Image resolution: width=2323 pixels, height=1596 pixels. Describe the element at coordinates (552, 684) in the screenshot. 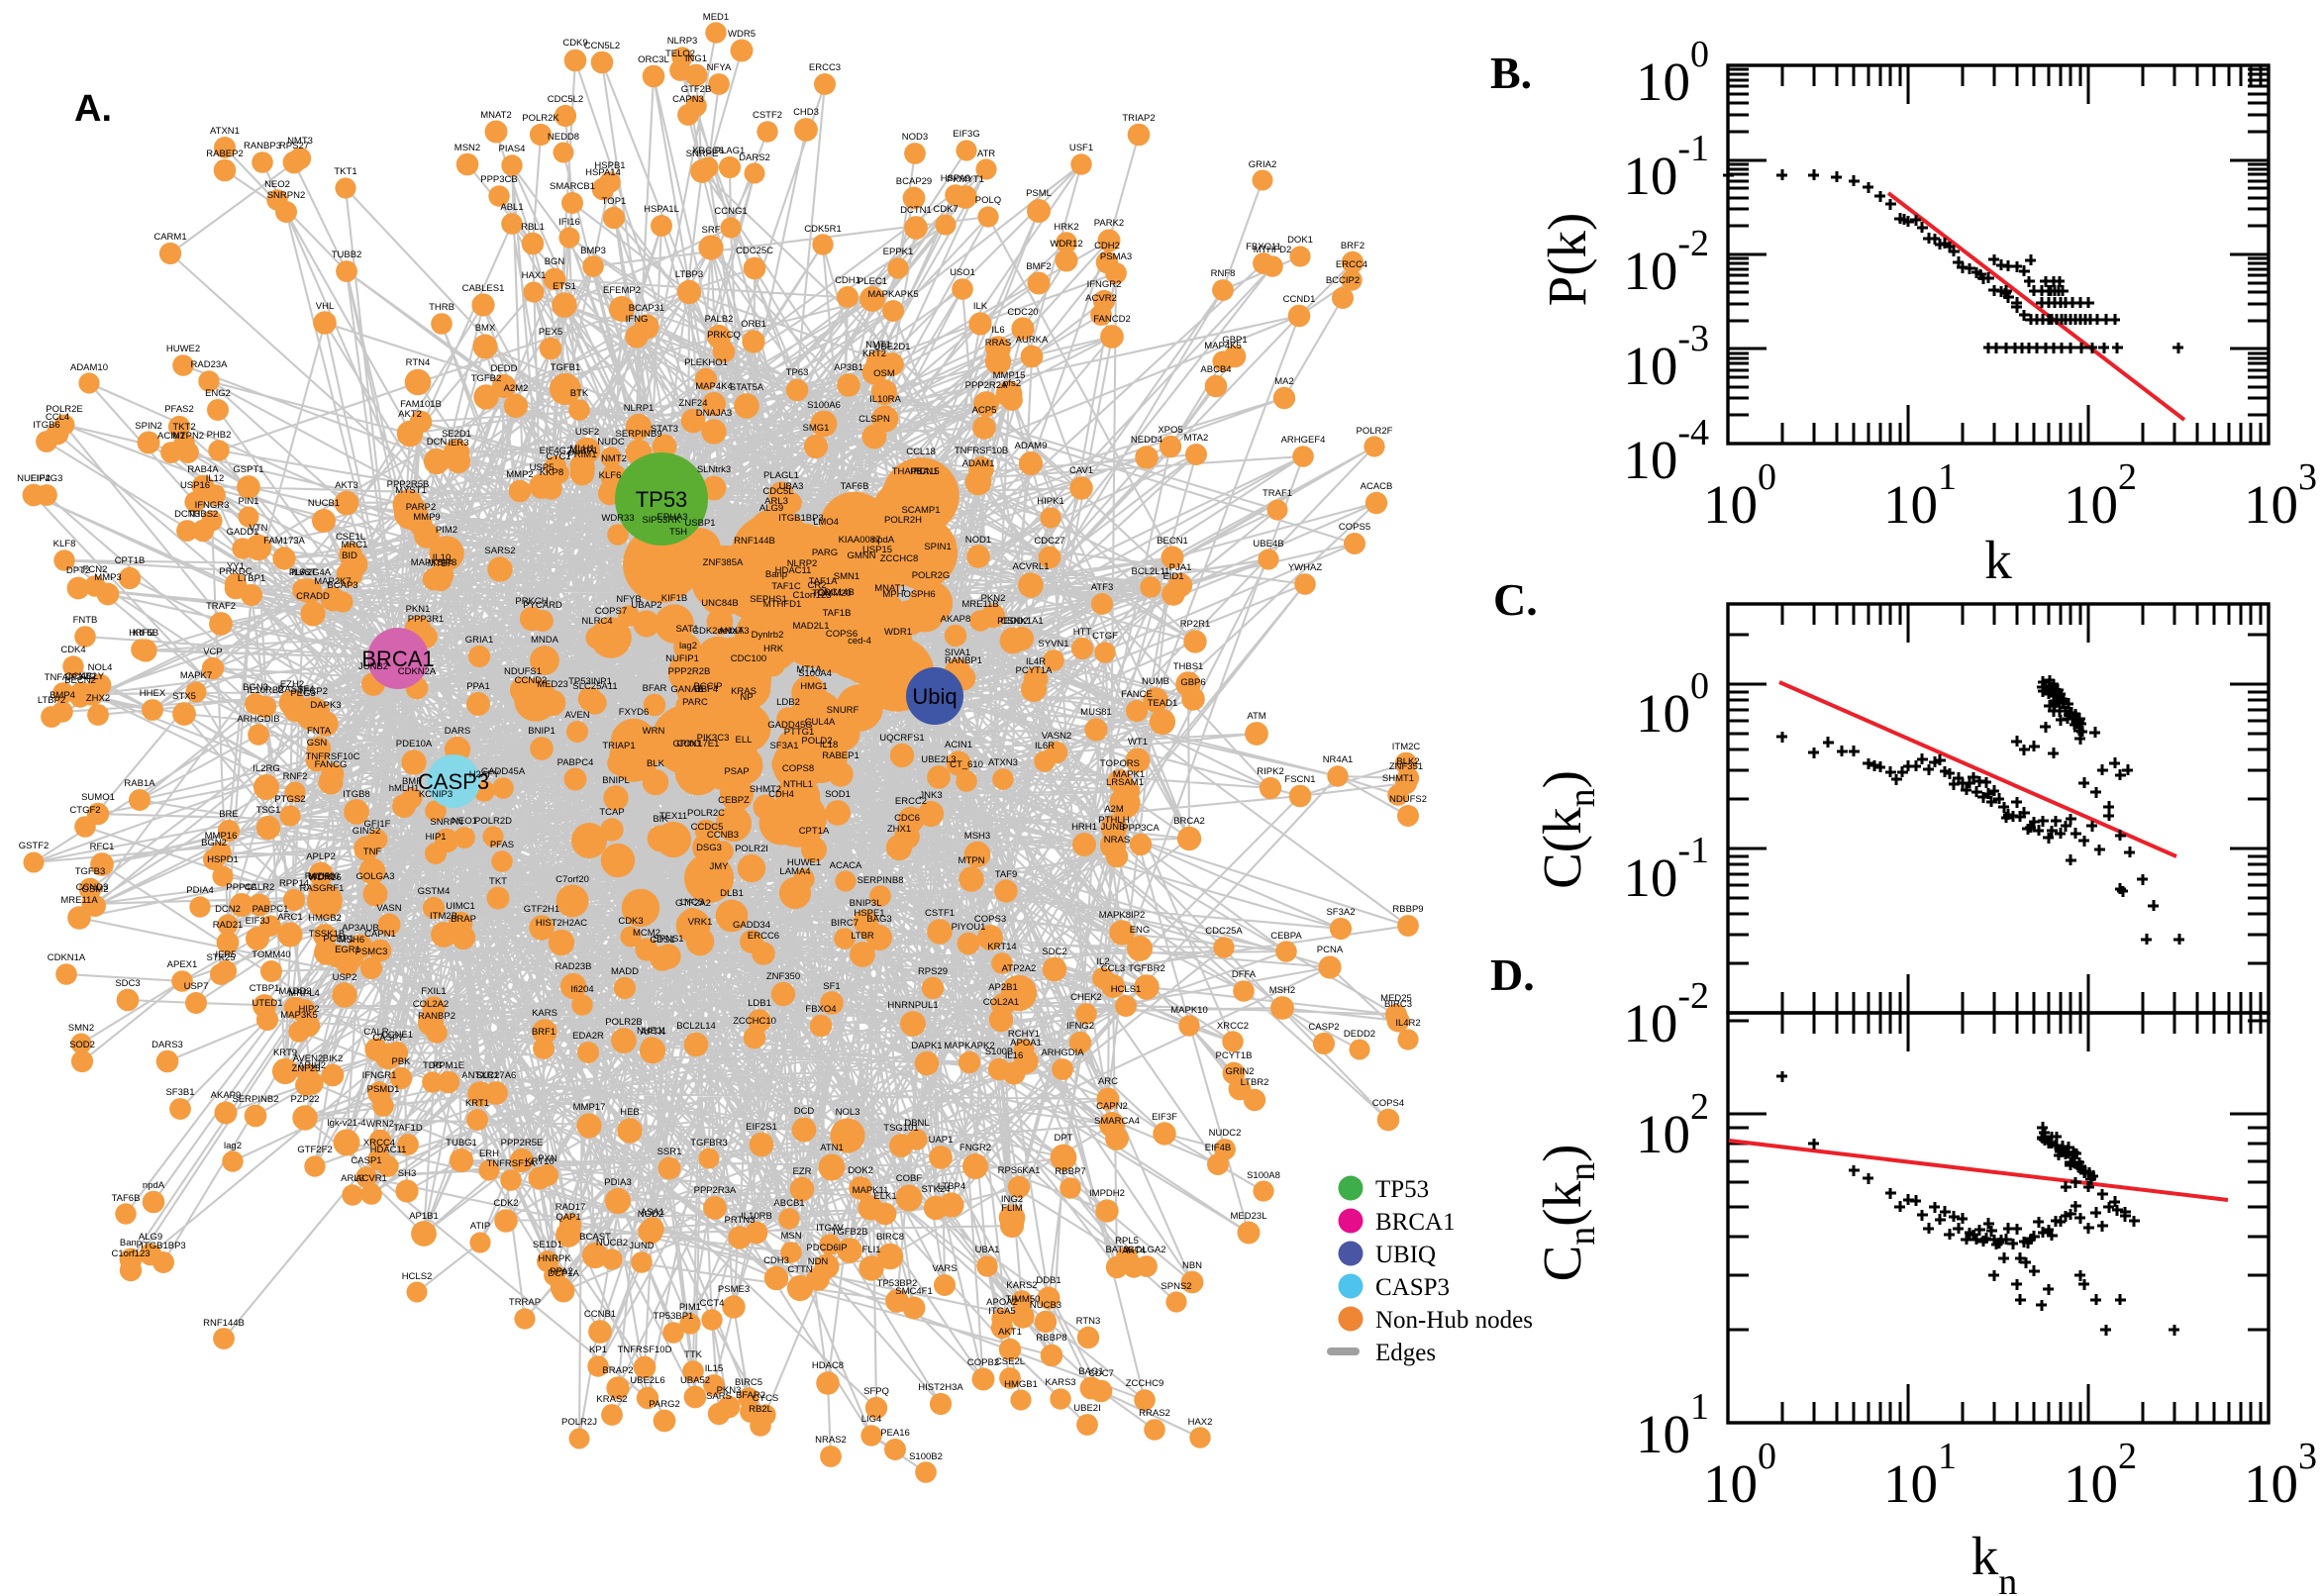

I see `svg-text: MED23` at that location.